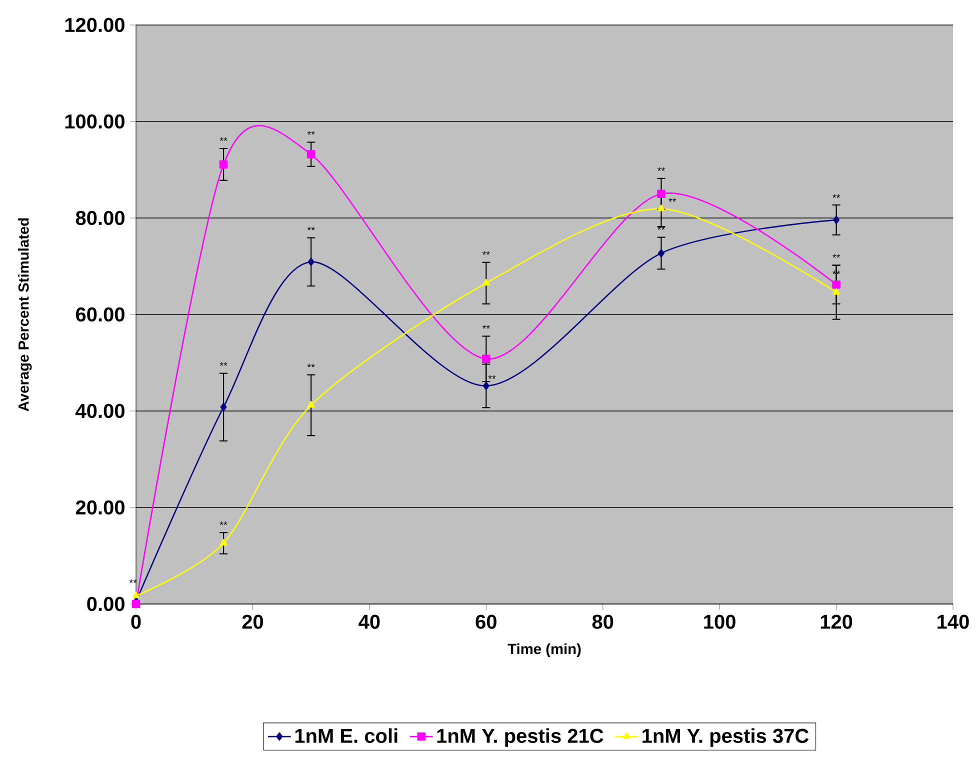 The height and width of the screenshot is (762, 977). What do you see at coordinates (486, 621) in the screenshot?
I see `x-tick-label: 60` at bounding box center [486, 621].